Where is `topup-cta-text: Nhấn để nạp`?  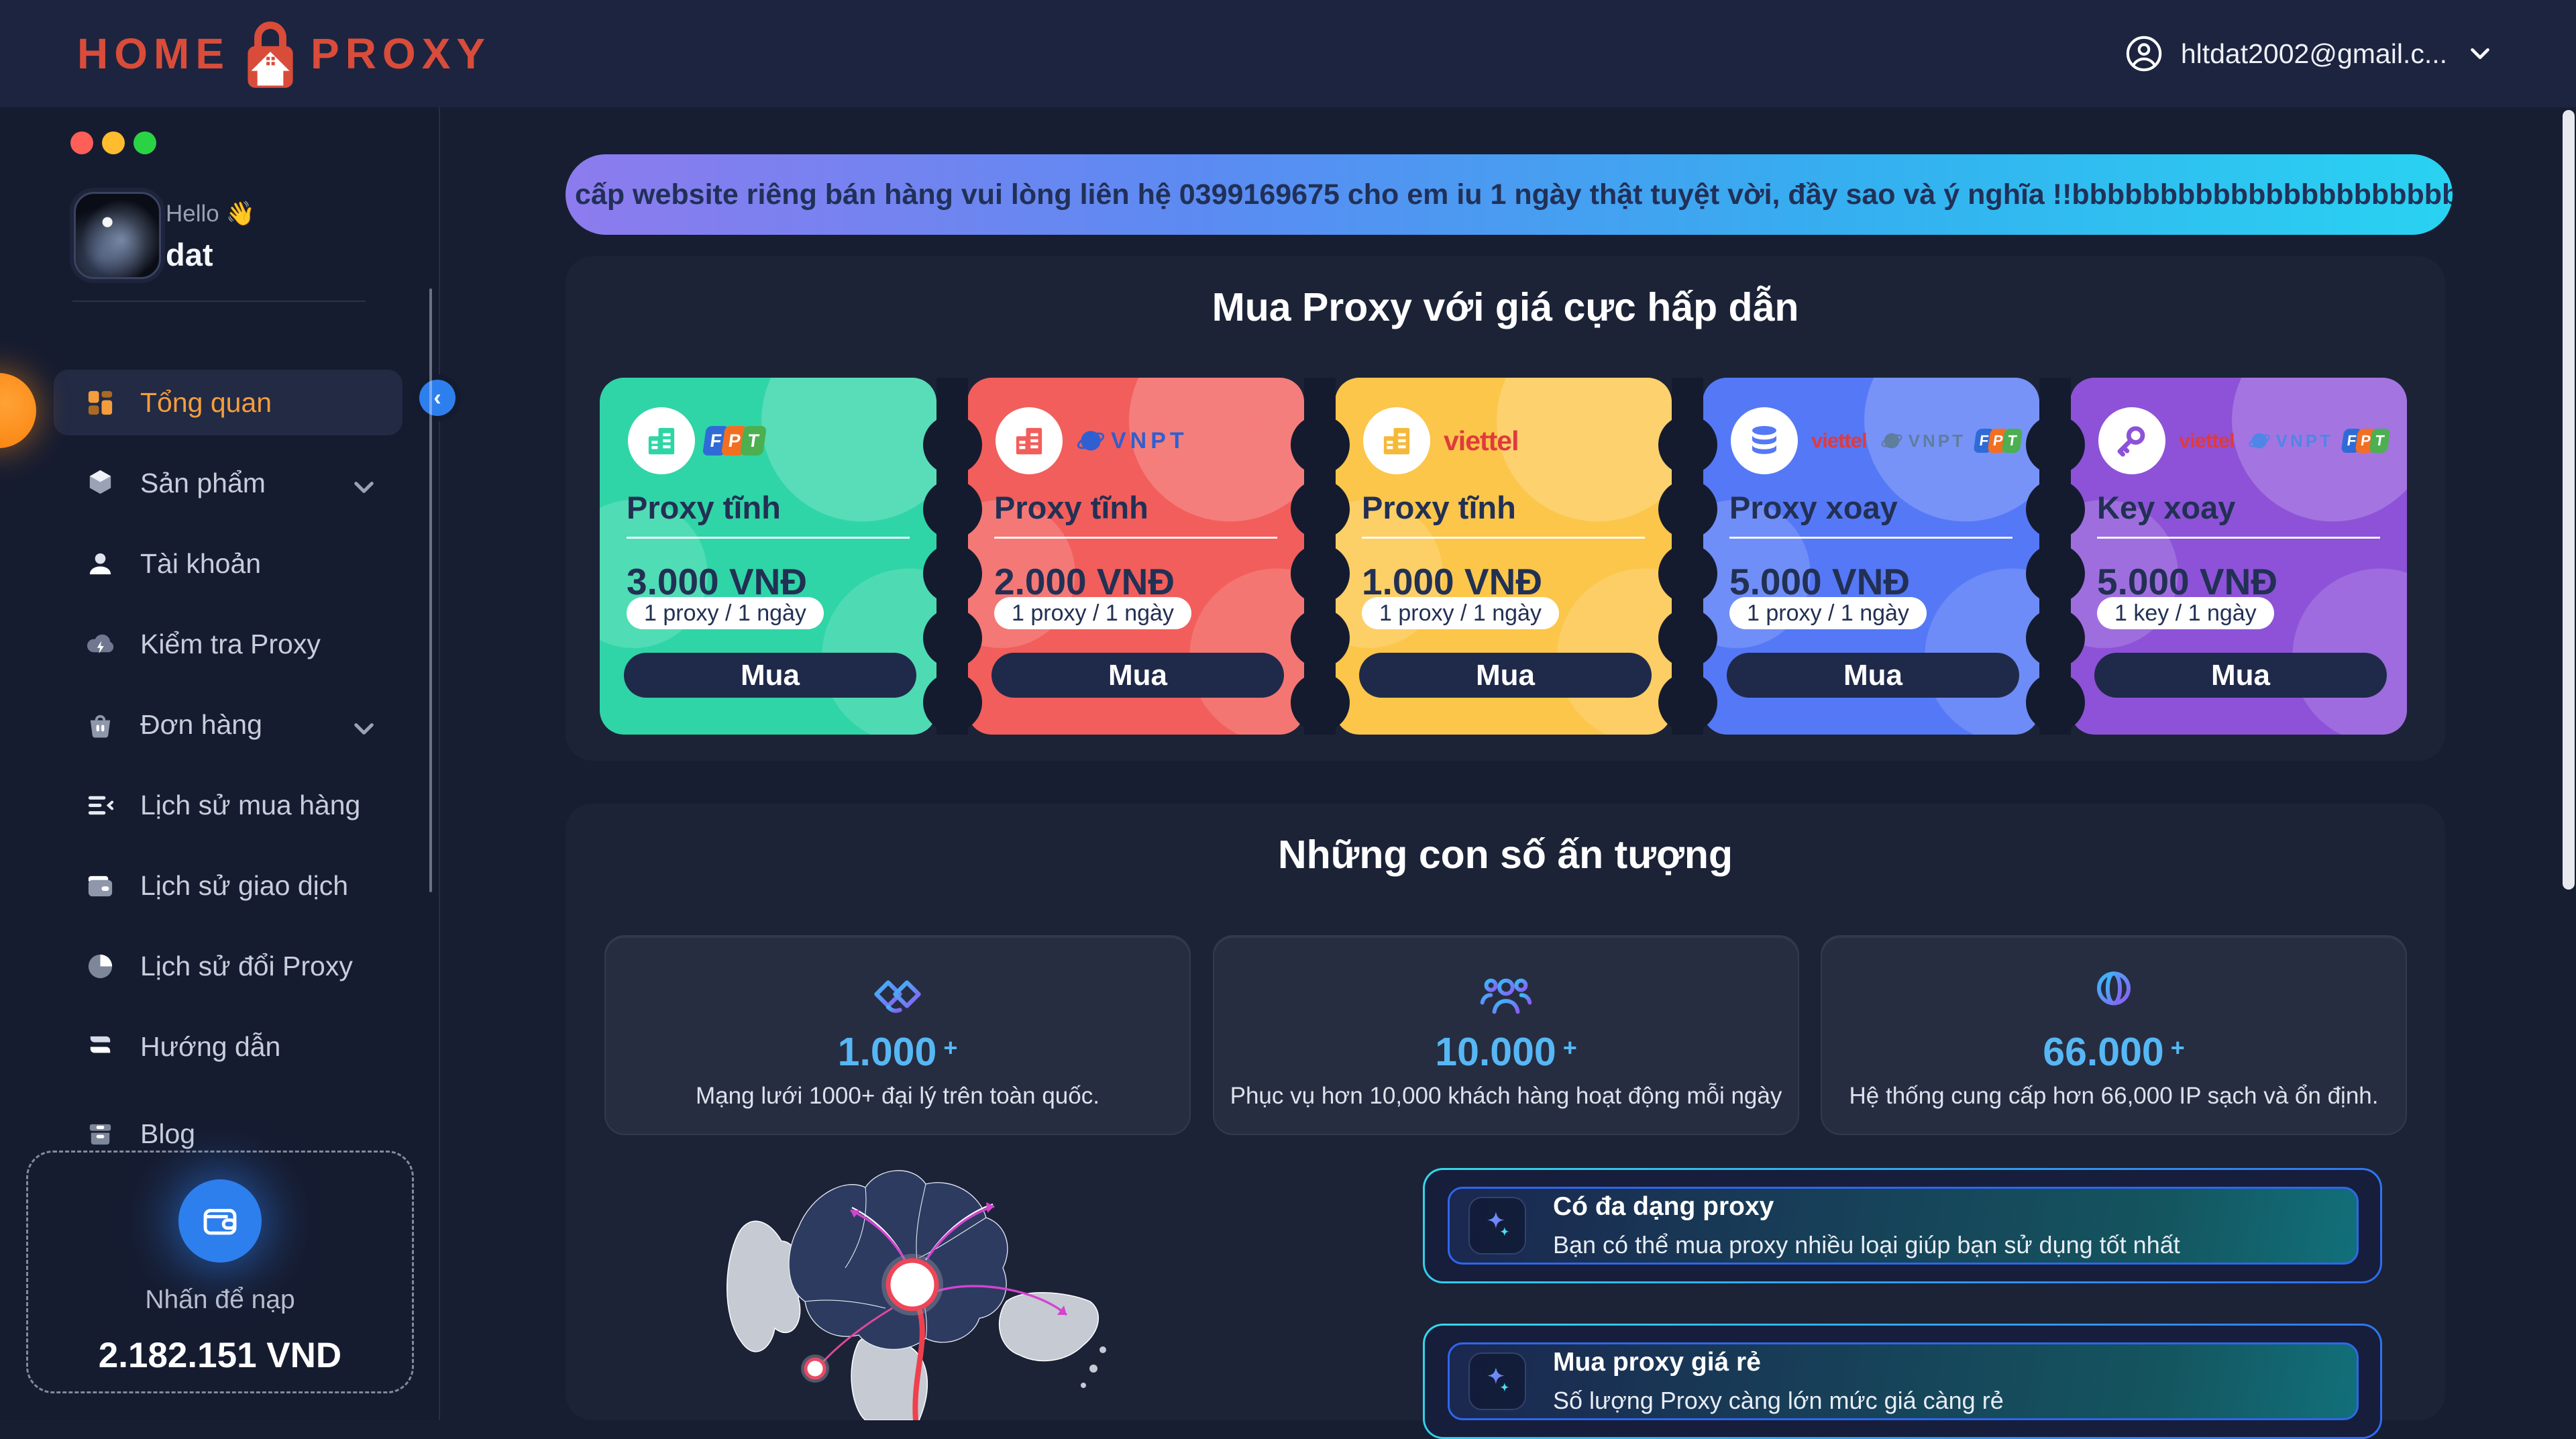
topup-cta-text: Nhấn để nạp is located at coordinates (220, 1299).